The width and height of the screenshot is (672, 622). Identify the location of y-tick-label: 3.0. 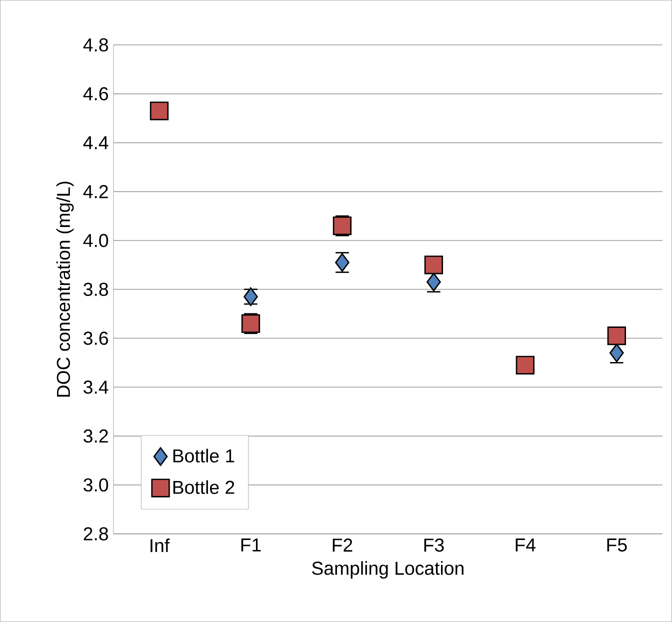
(96, 485).